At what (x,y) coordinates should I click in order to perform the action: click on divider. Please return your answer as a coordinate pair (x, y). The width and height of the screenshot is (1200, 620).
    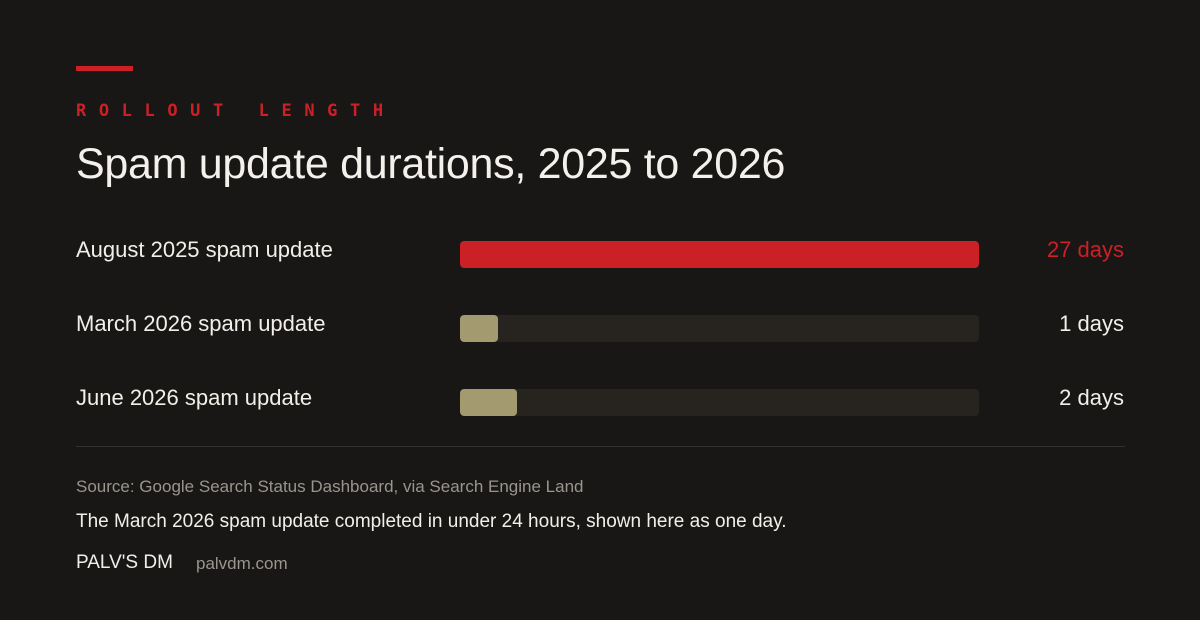
    Looking at the image, I should click on (600, 446).